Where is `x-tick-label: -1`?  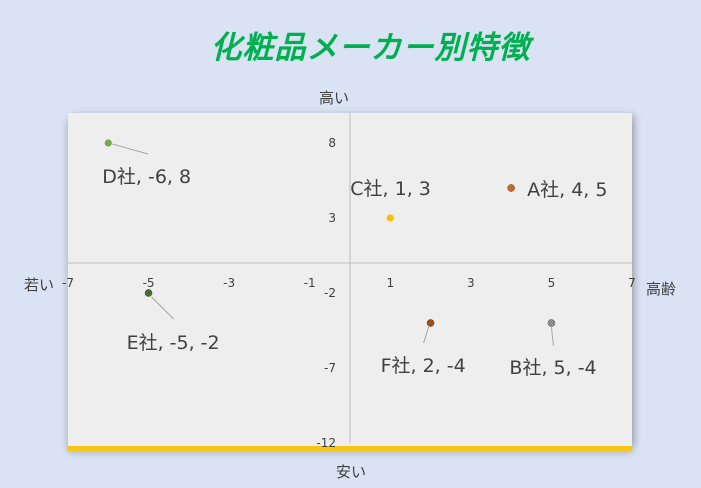 x-tick-label: -1 is located at coordinates (310, 283).